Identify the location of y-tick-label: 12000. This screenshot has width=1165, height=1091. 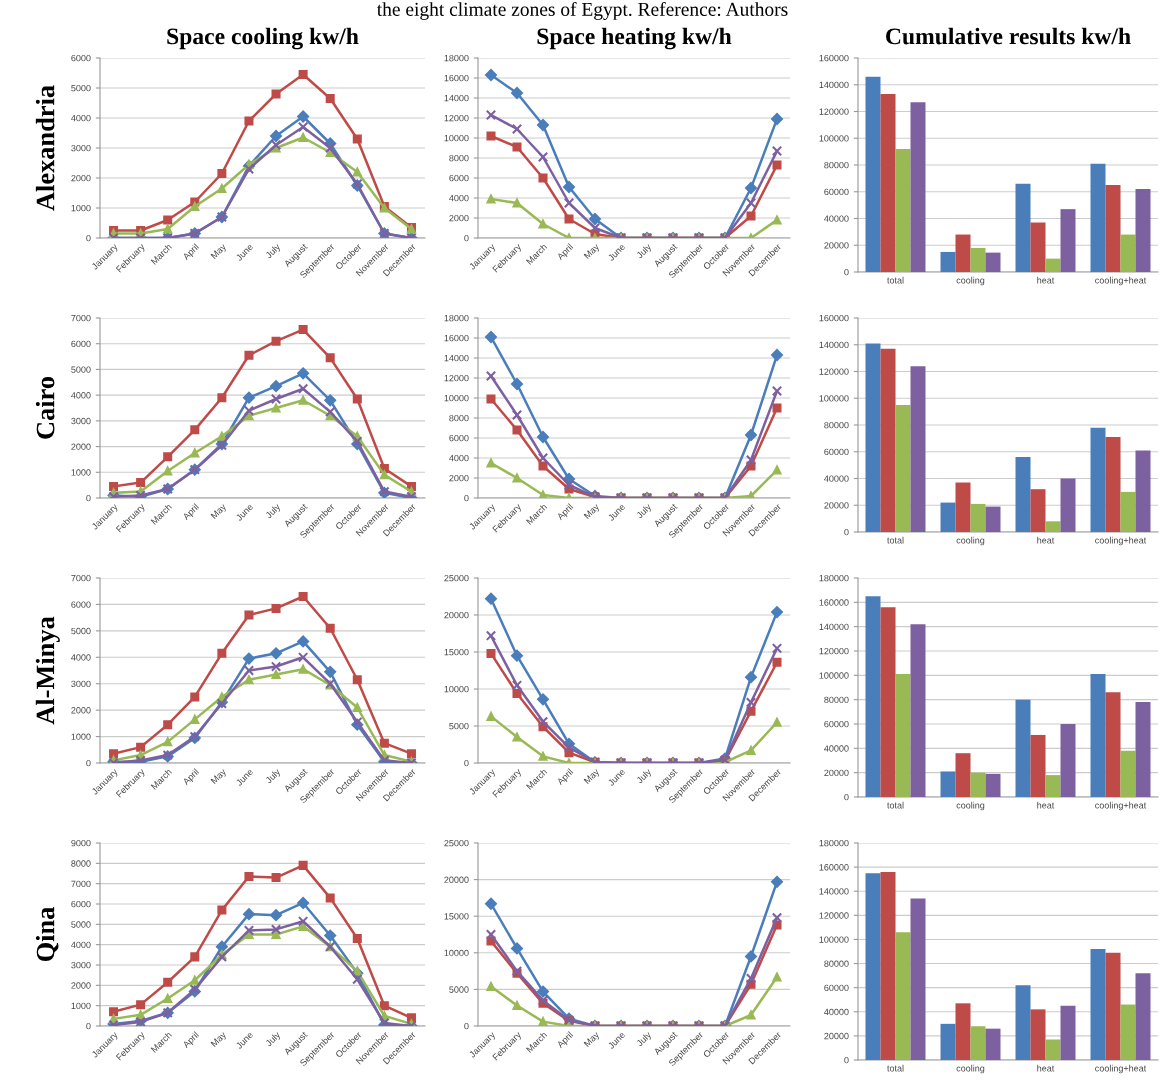
(456, 378).